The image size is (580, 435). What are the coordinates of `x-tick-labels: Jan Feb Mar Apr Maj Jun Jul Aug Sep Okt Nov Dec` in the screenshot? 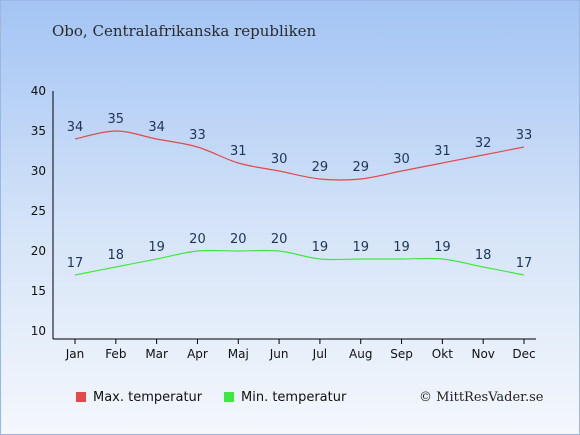 It's located at (300, 350).